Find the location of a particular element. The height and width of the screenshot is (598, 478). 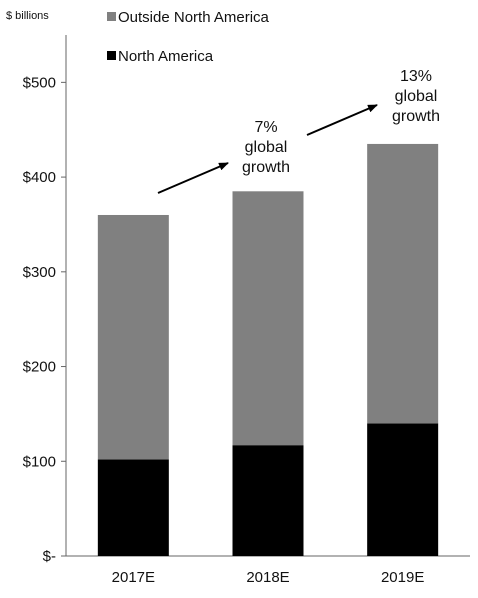

y-tick-label: $200 is located at coordinates (39, 367).